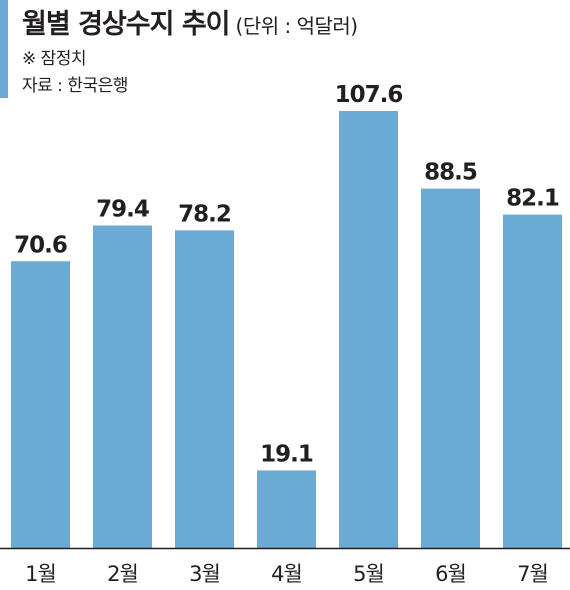 This screenshot has width=570, height=590. What do you see at coordinates (450, 173) in the screenshot?
I see `value-label-6: 88.5` at bounding box center [450, 173].